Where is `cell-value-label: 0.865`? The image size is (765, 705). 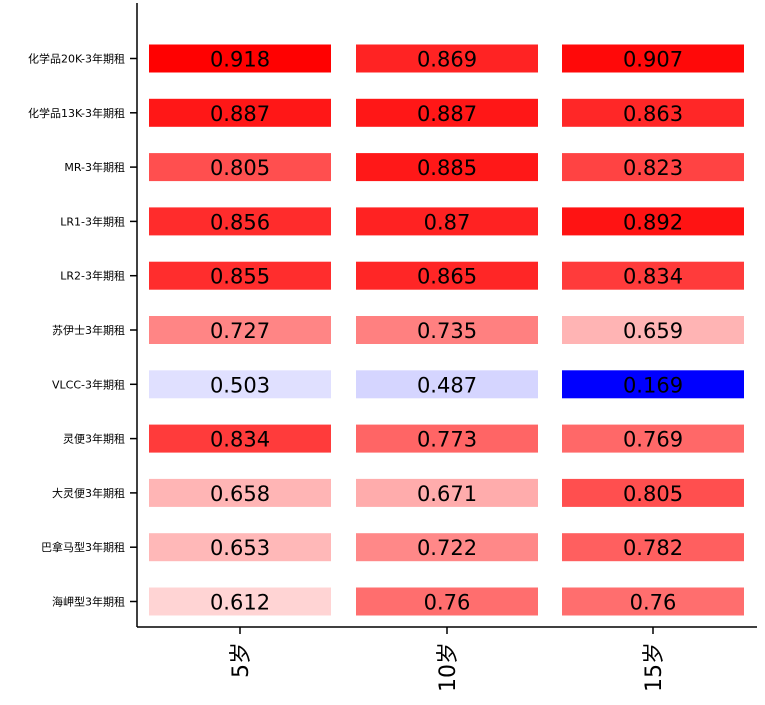 cell-value-label: 0.865 is located at coordinates (447, 277).